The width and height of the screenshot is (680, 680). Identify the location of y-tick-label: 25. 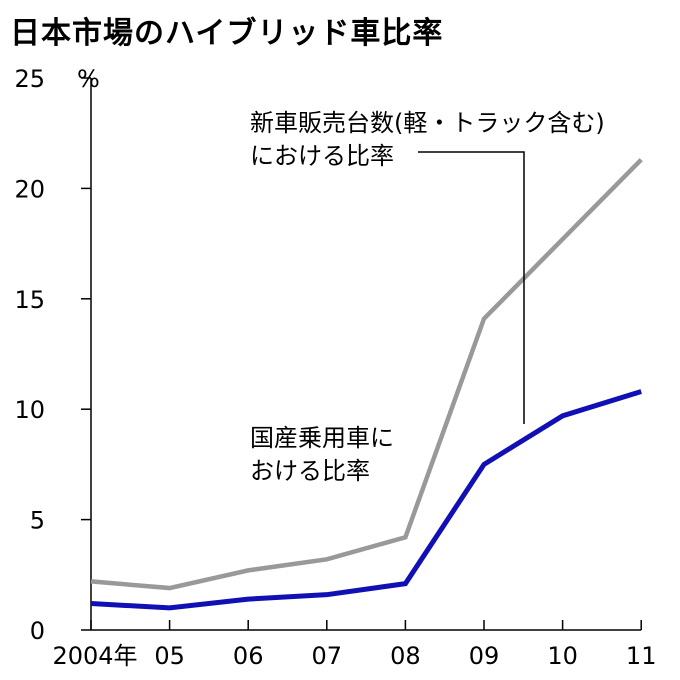
(29, 79).